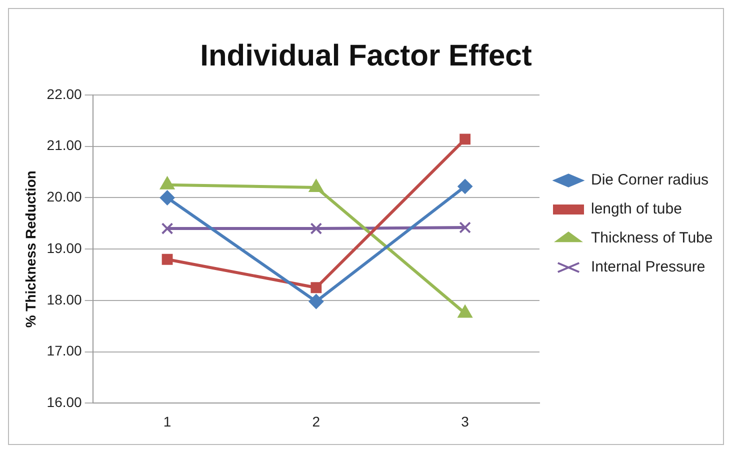 Image resolution: width=734 pixels, height=453 pixels. I want to click on x-tick-label: 3, so click(465, 421).